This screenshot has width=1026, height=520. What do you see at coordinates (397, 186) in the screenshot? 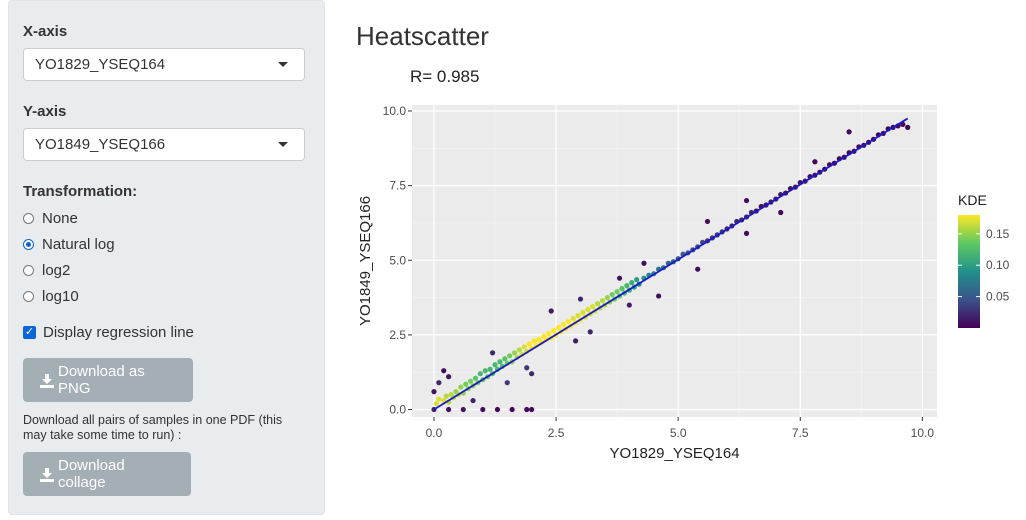
I see `y-tick-label: 7.5` at bounding box center [397, 186].